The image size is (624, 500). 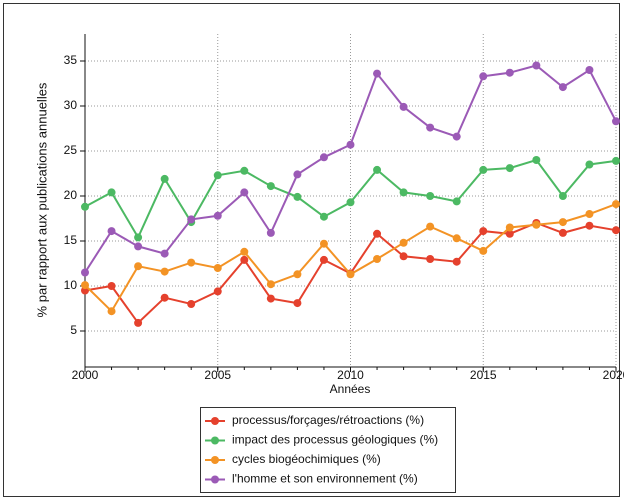 What do you see at coordinates (350, 375) in the screenshot?
I see `x-tick-label: 2010` at bounding box center [350, 375].